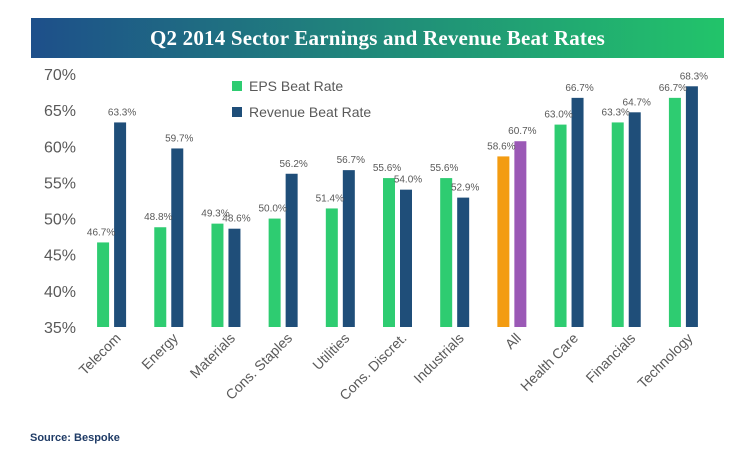  Describe the element at coordinates (60, 256) in the screenshot. I see `y-tick-label: 45%` at that location.